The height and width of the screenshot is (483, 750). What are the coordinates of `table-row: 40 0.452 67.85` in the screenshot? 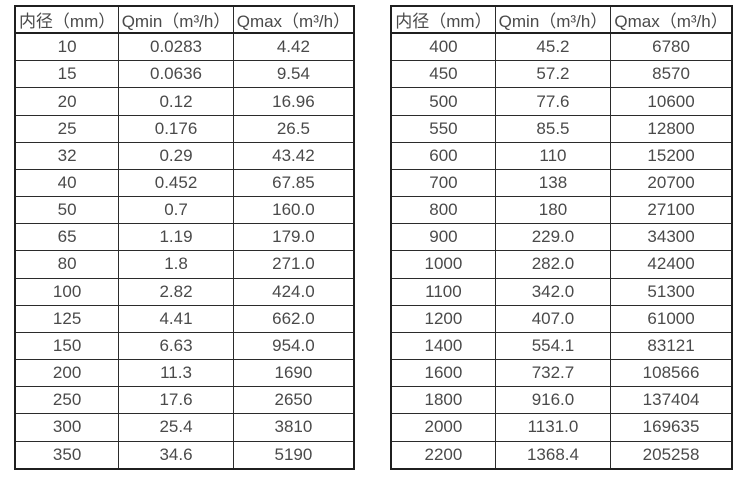 It's located at (184, 183).